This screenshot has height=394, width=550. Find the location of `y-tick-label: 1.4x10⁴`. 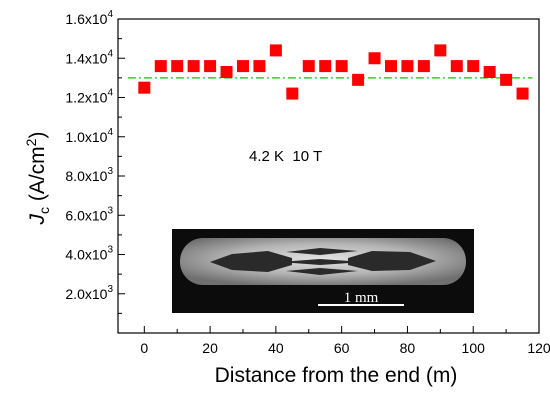

y-tick-label: 1.4x10⁴ is located at coordinates (89, 57).